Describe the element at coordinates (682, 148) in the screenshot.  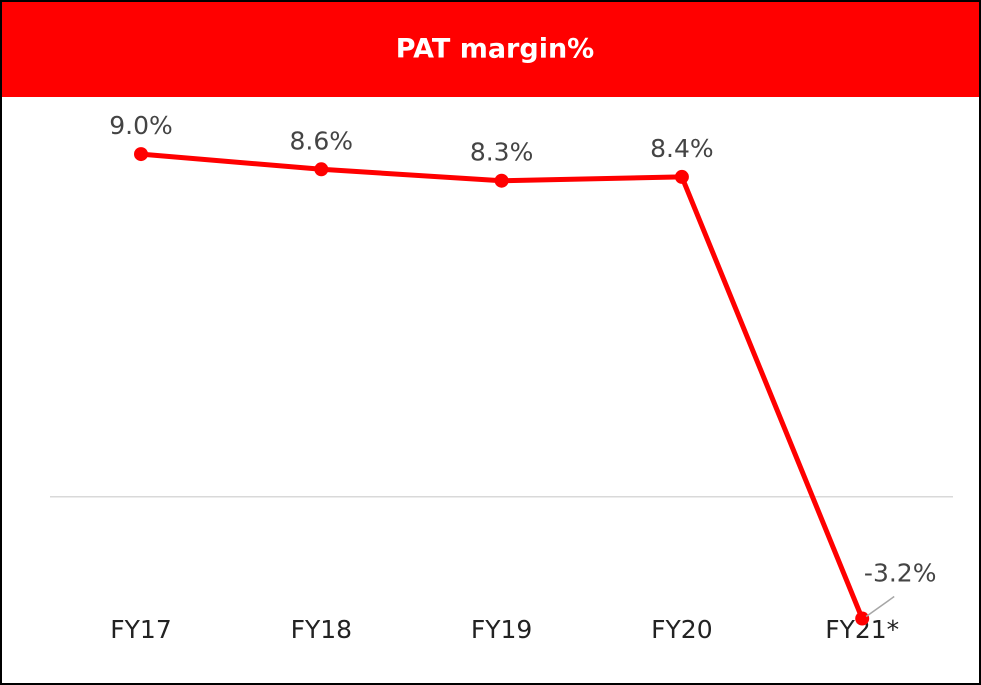
I see `value-label: 8.4%` at that location.